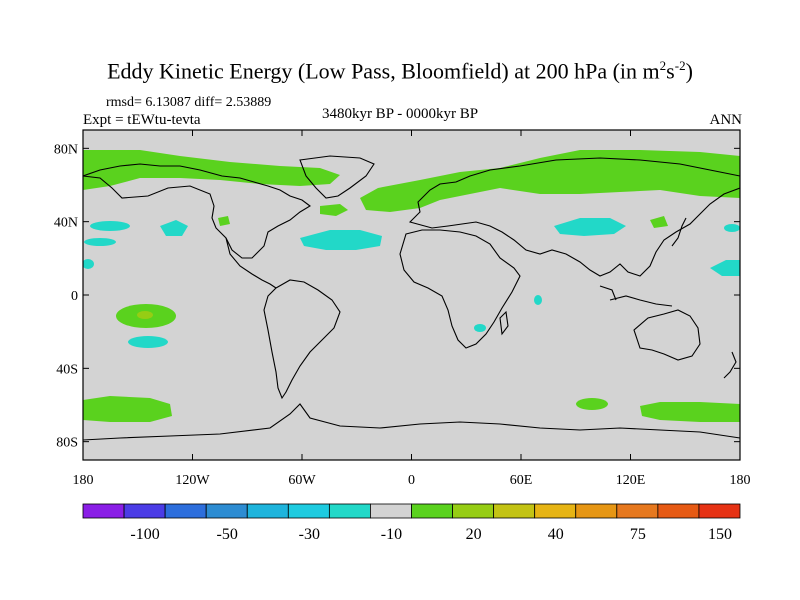  What do you see at coordinates (574, 217) in the screenshot?
I see `coastline-europe-asia` at bounding box center [574, 217].